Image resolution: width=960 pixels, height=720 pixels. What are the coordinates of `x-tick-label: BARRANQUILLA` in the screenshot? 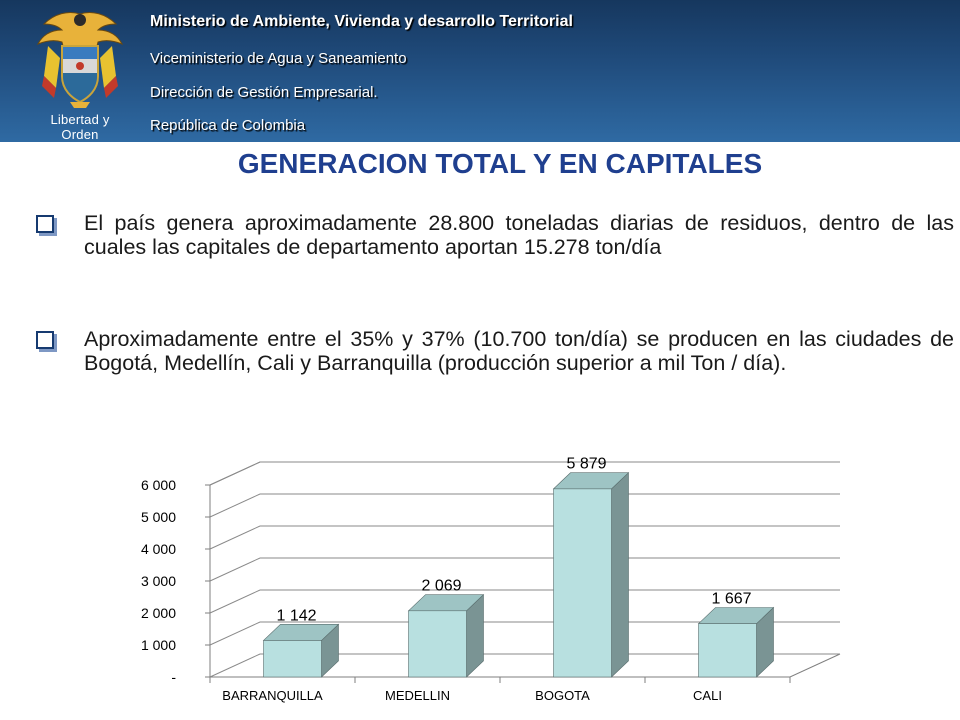 It's located at (272, 695).